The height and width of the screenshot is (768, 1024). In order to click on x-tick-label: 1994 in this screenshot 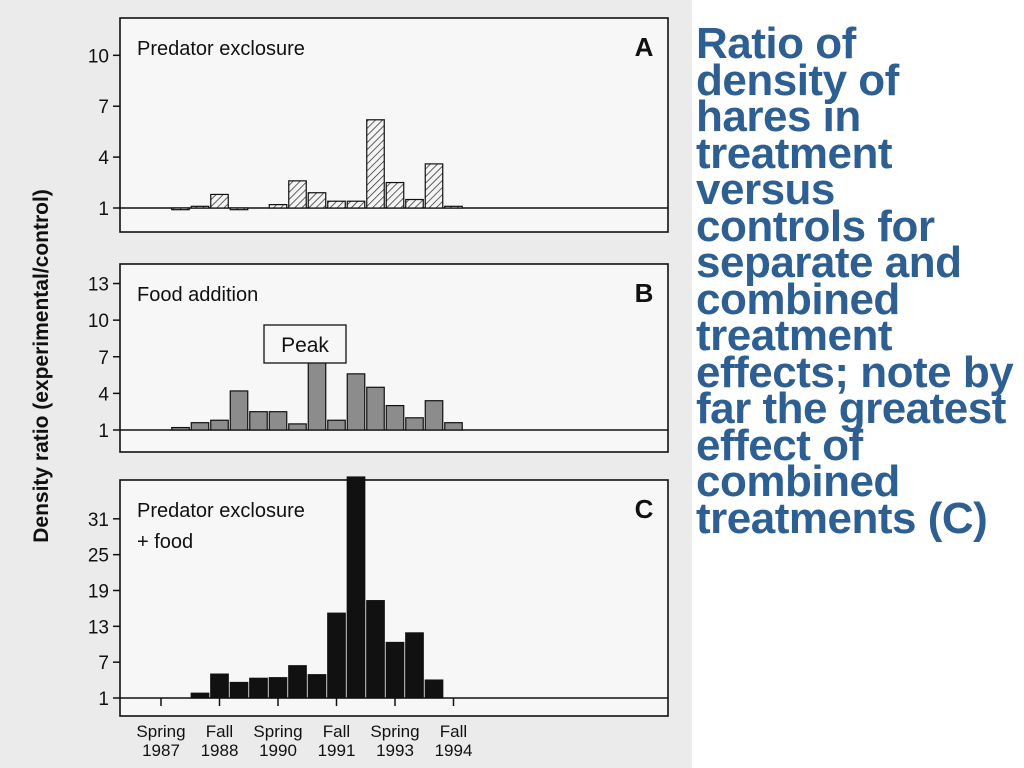, I will do `click(454, 750)`.